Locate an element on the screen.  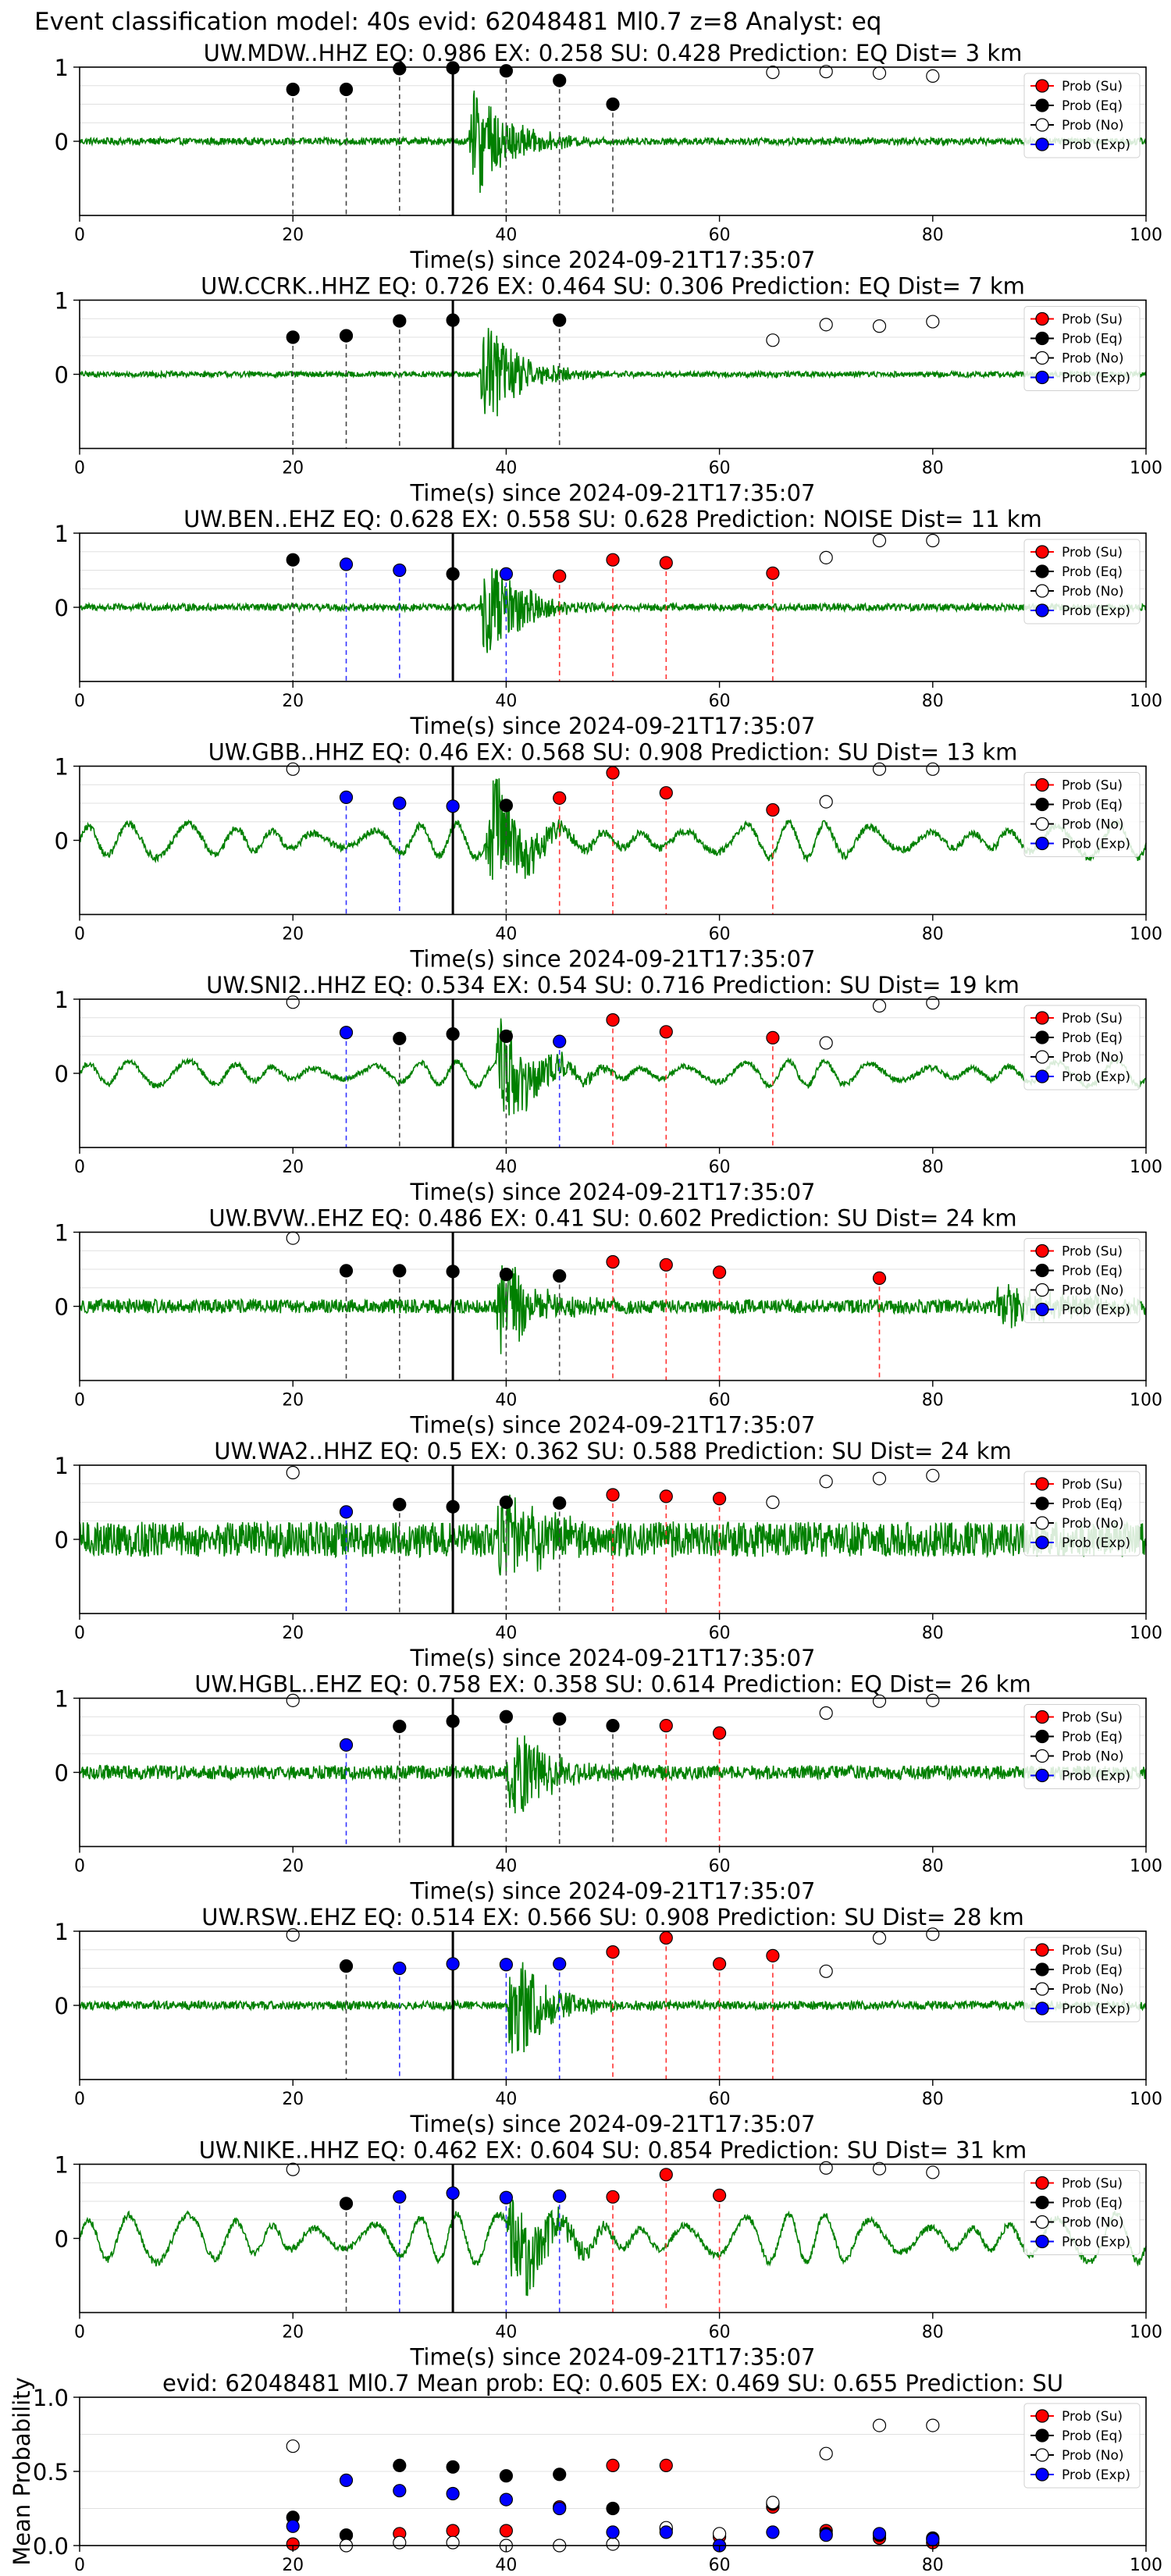
mean-point-no is located at coordinates (879, 2425).